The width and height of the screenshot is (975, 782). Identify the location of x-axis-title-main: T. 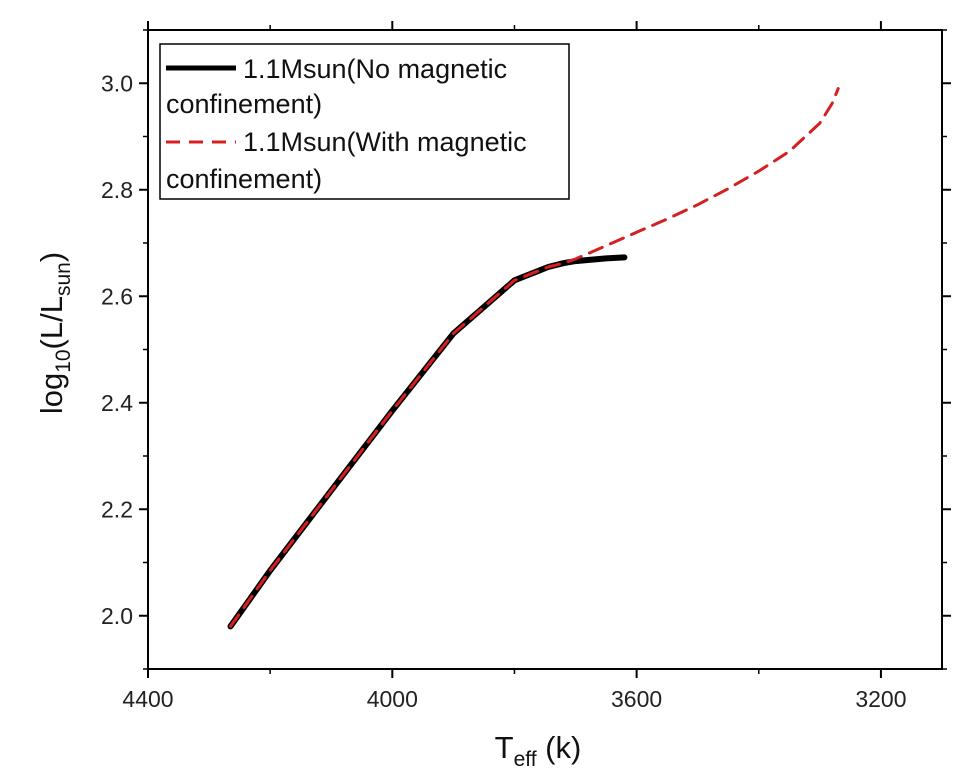
(504, 747).